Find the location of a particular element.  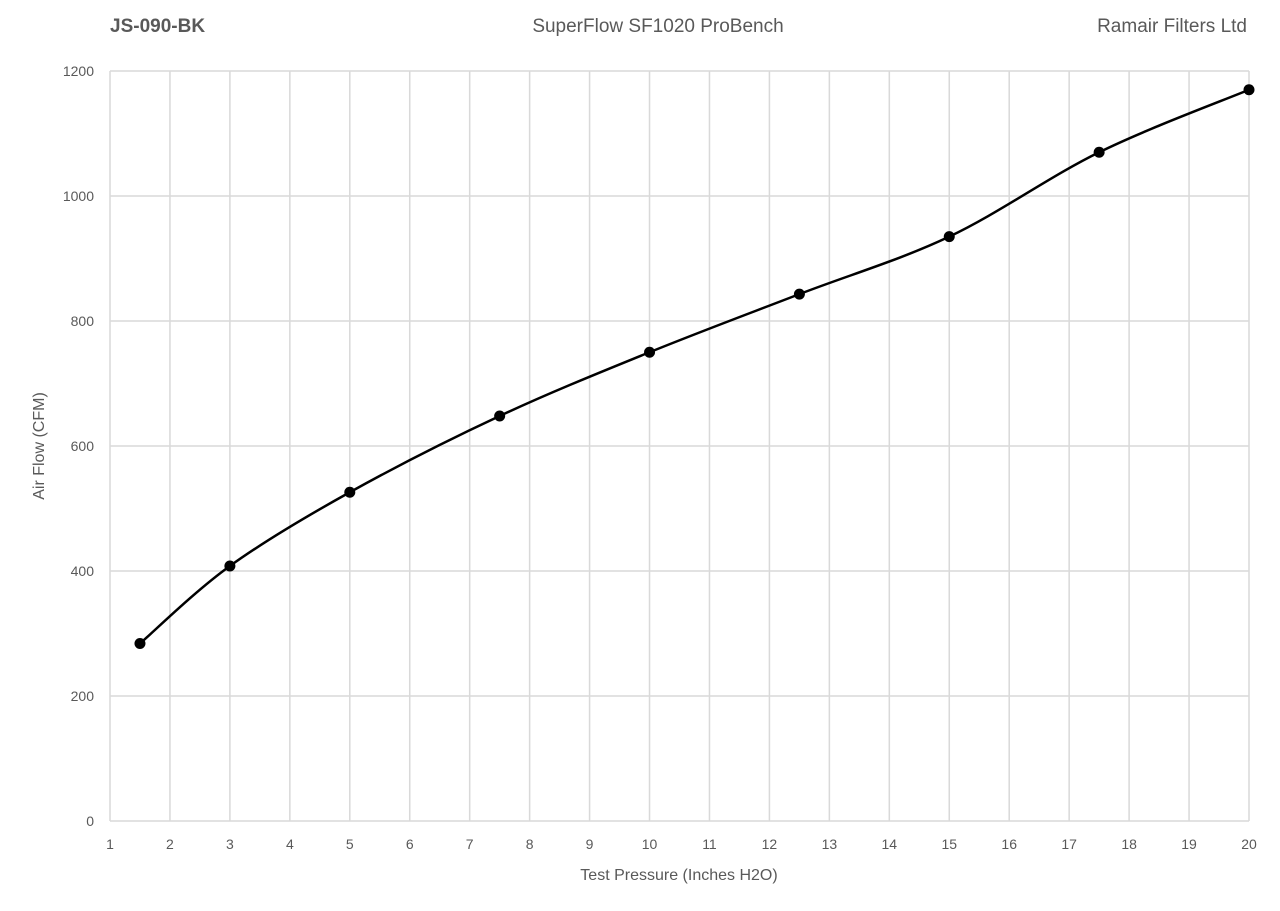

x-tick-label: 8 is located at coordinates (530, 844).